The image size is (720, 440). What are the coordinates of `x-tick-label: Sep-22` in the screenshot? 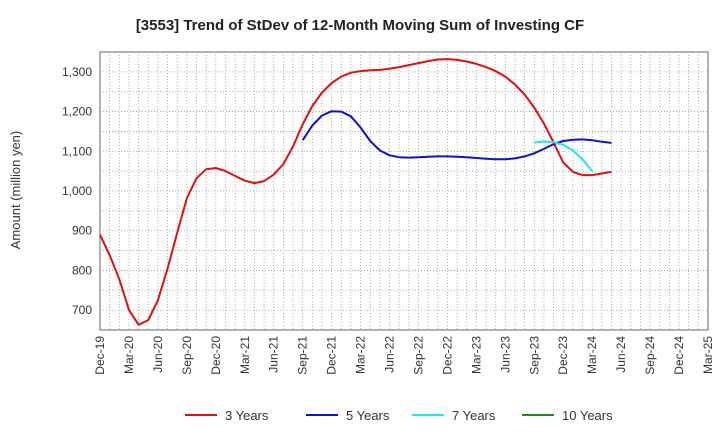 It's located at (418, 355).